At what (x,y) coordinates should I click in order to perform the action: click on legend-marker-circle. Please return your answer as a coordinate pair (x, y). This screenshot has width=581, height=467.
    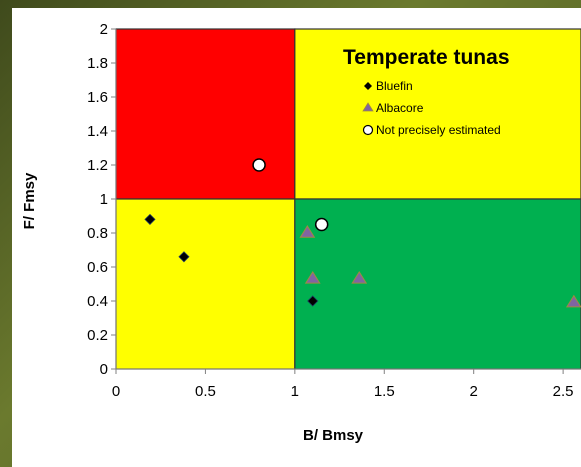
    Looking at the image, I should click on (368, 130).